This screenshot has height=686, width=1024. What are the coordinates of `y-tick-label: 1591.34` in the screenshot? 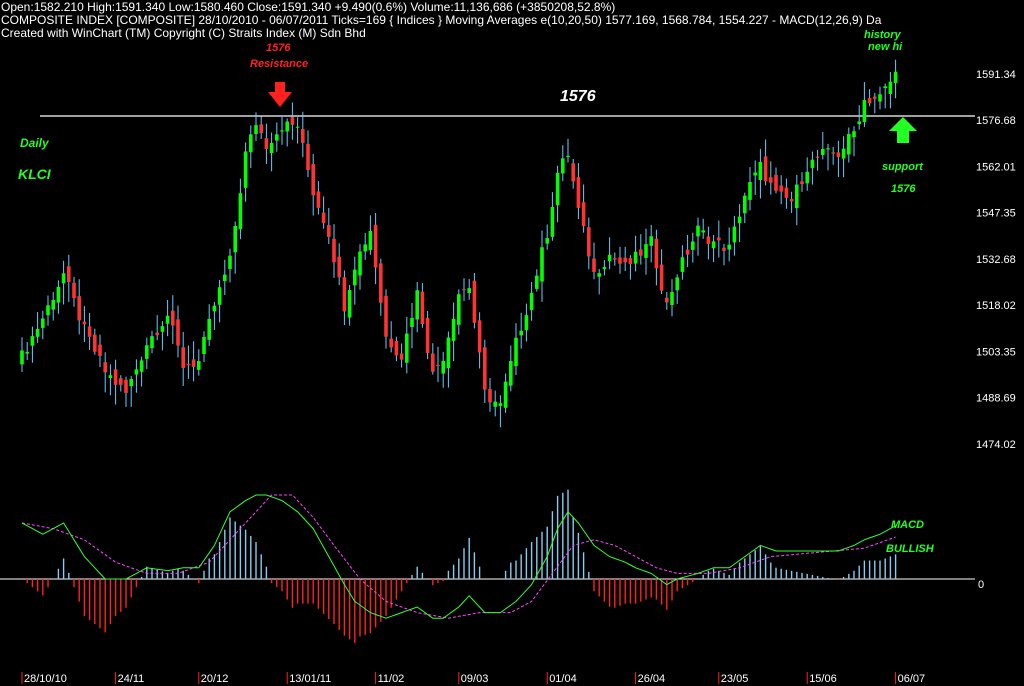 It's located at (996, 75).